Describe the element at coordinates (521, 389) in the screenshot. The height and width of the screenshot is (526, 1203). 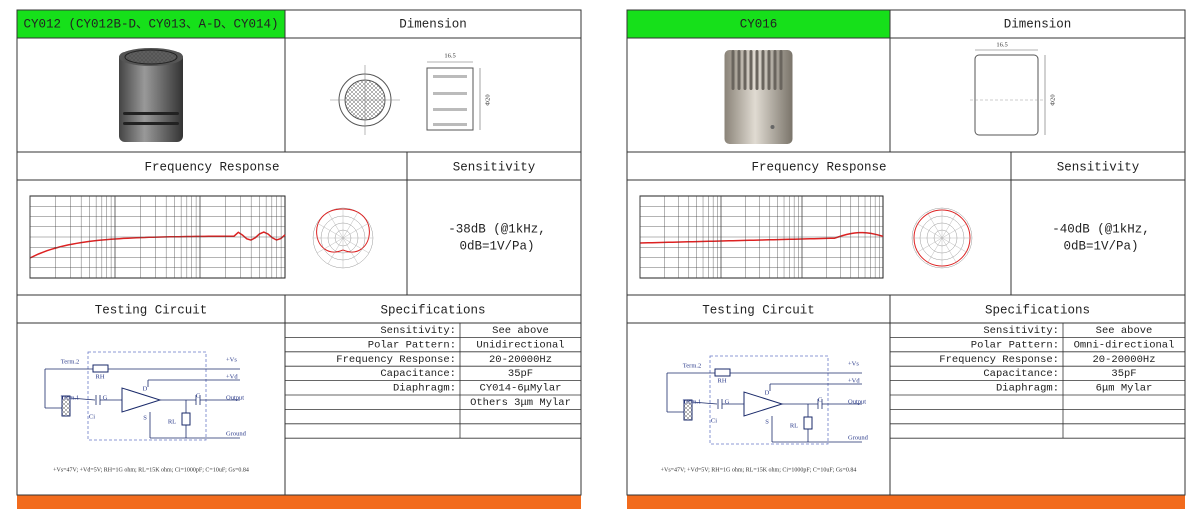
I see `spec-value: CY014-6μMylar` at that location.